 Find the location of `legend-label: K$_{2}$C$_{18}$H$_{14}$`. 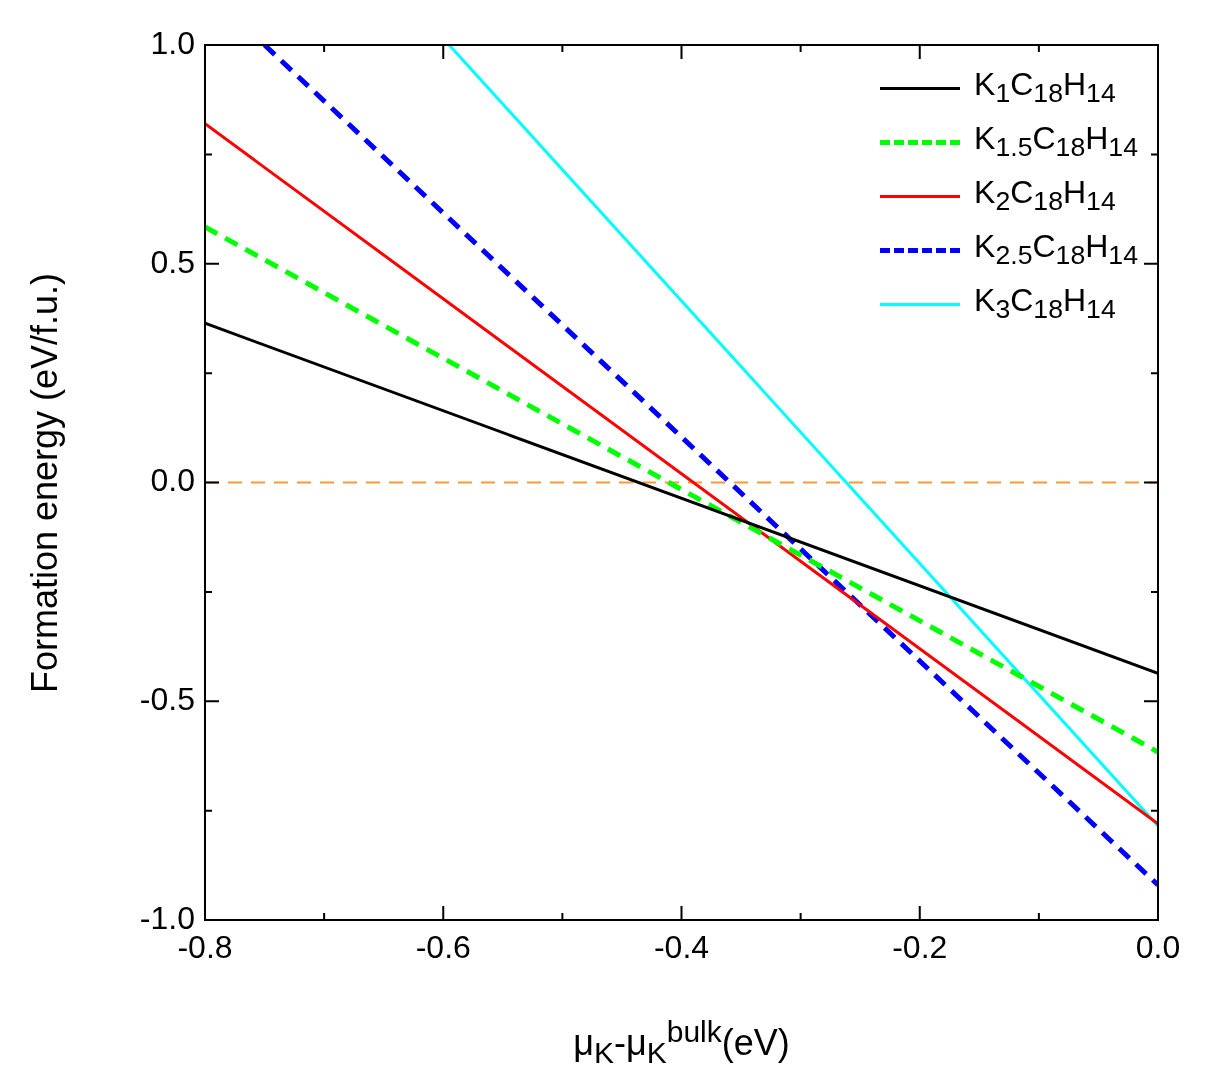

legend-label: K$_{2}$C$_{18}$H$_{14}$ is located at coordinates (1045, 196).